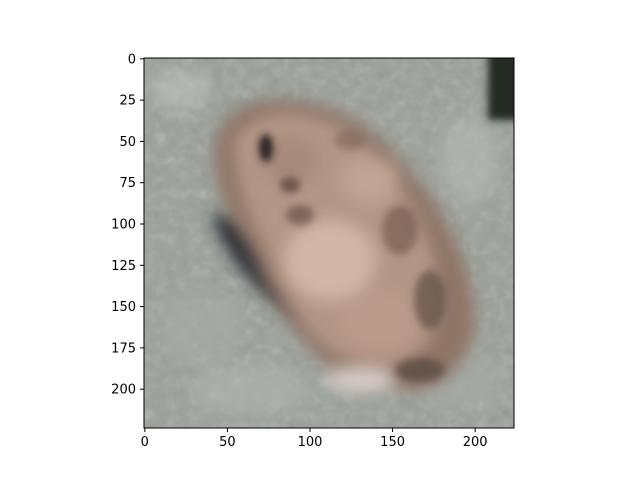  Describe the element at coordinates (127, 142) in the screenshot. I see `y-tick-label: 50` at that location.